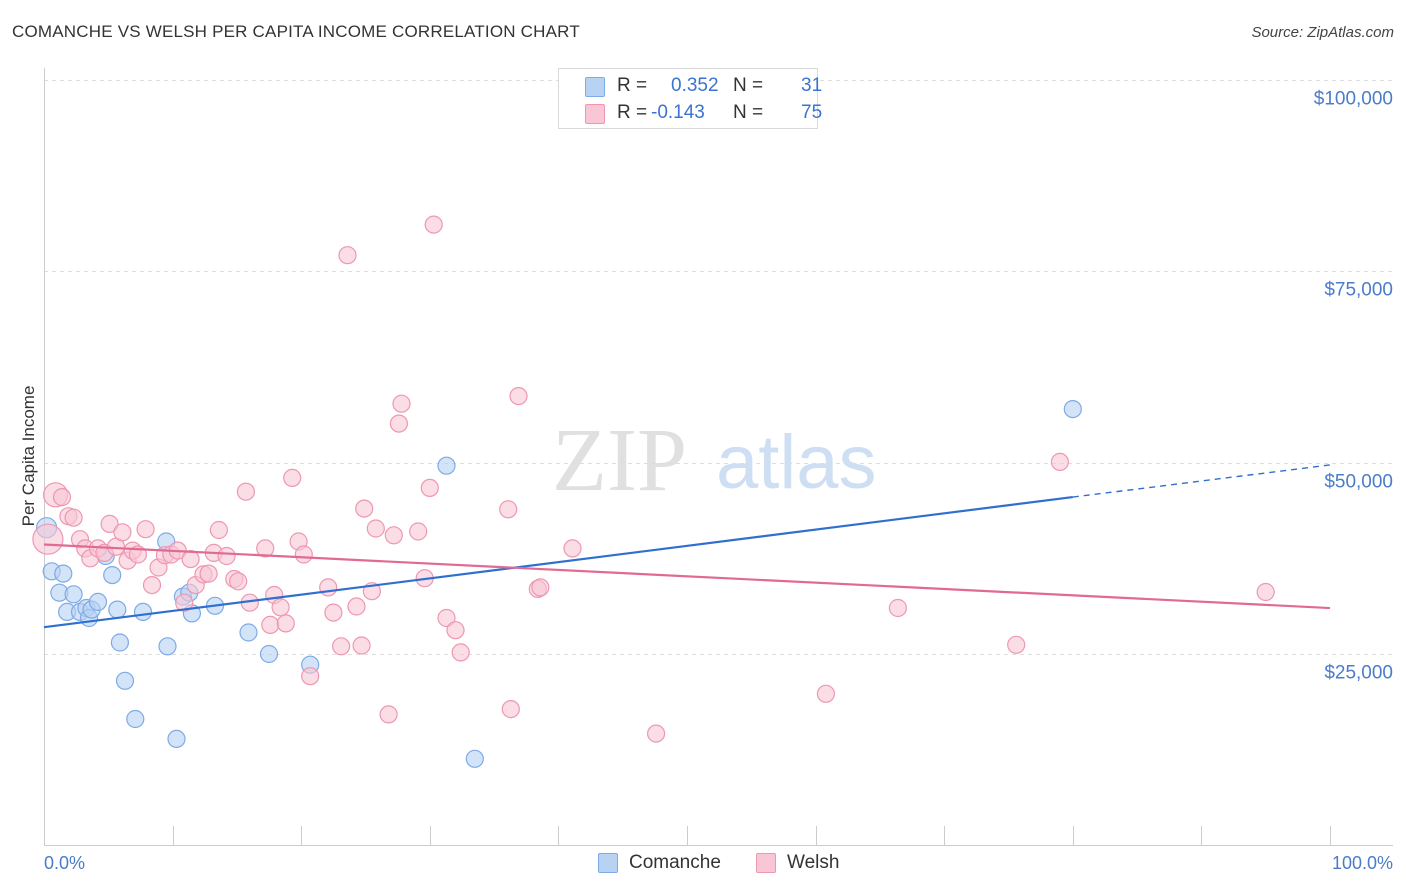 The width and height of the screenshot is (1406, 892). What do you see at coordinates (1358, 482) in the screenshot?
I see `y-tick-label: $50,000` at bounding box center [1358, 482].